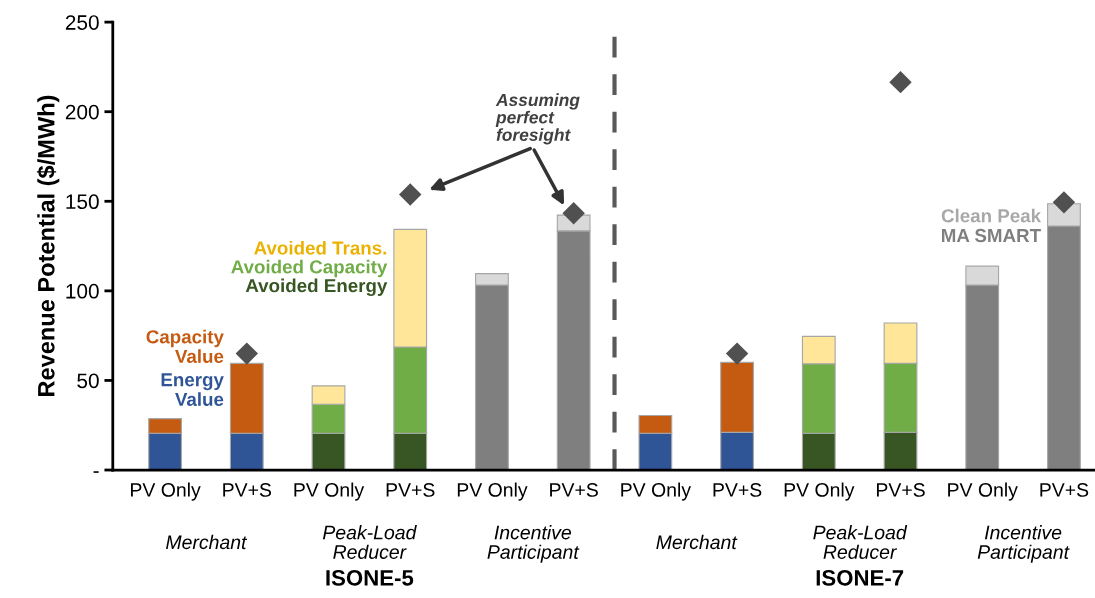 This screenshot has height=598, width=1095. What do you see at coordinates (370, 577) in the screenshot?
I see `text: ISONE-5` at bounding box center [370, 577].